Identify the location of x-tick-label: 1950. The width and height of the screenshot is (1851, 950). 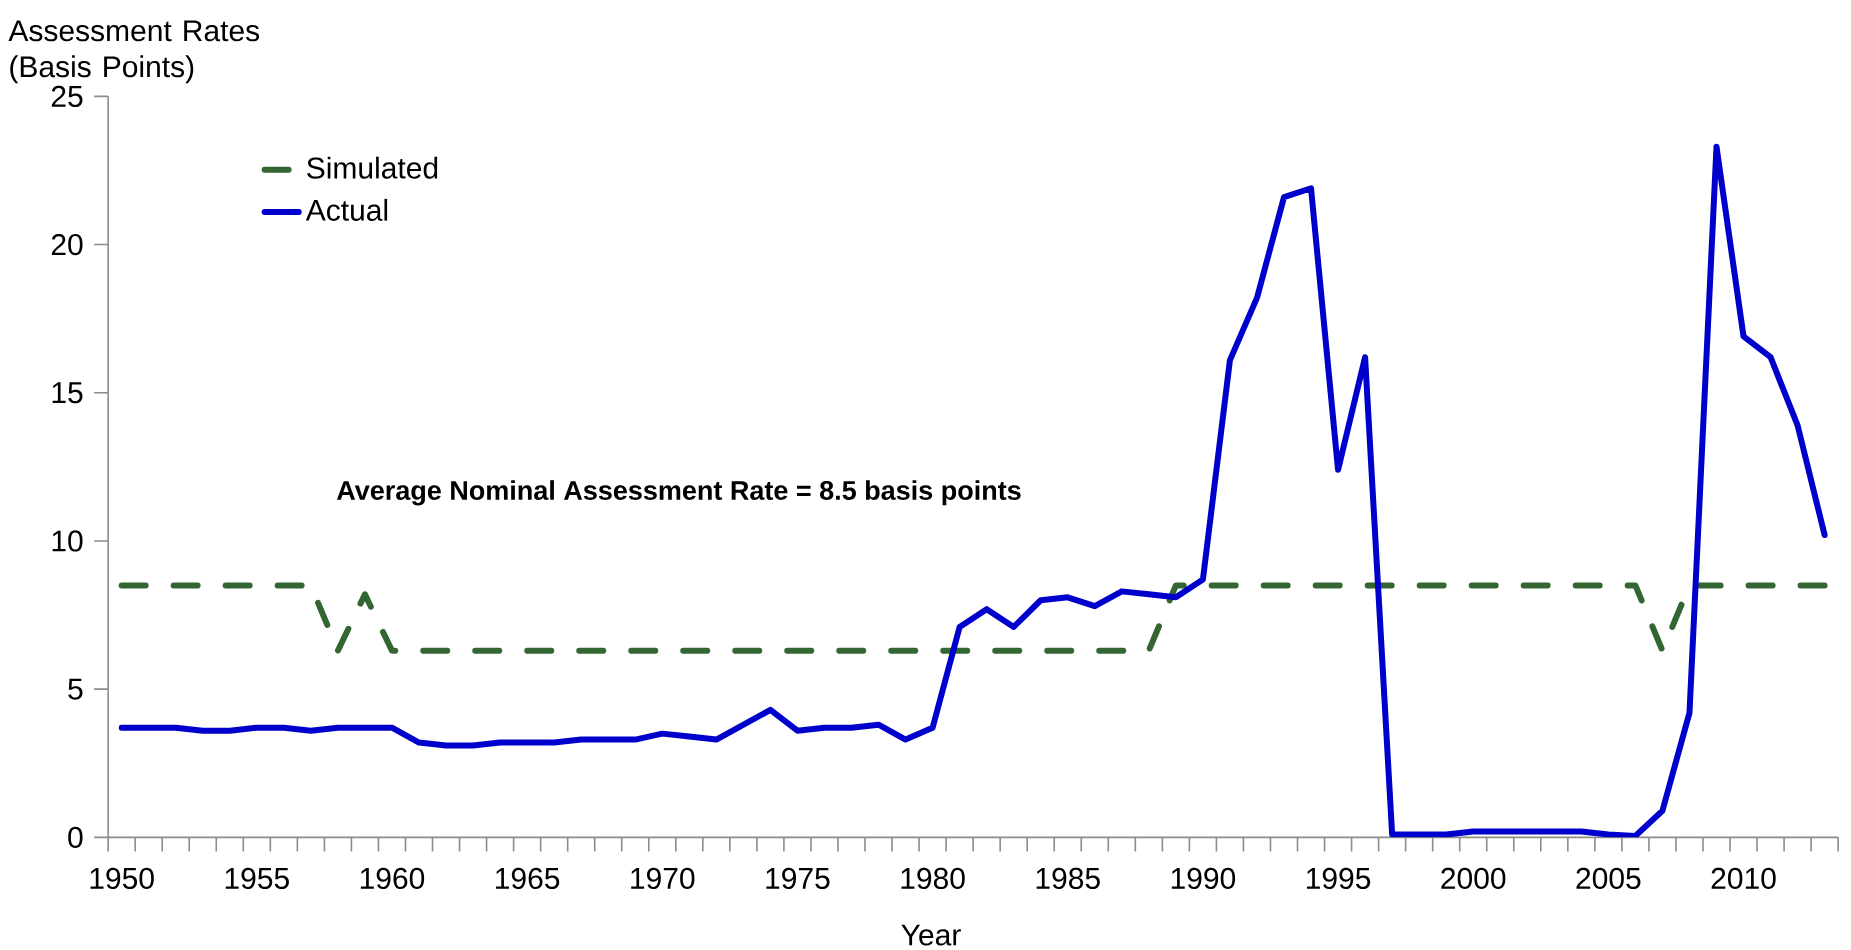
(122, 878).